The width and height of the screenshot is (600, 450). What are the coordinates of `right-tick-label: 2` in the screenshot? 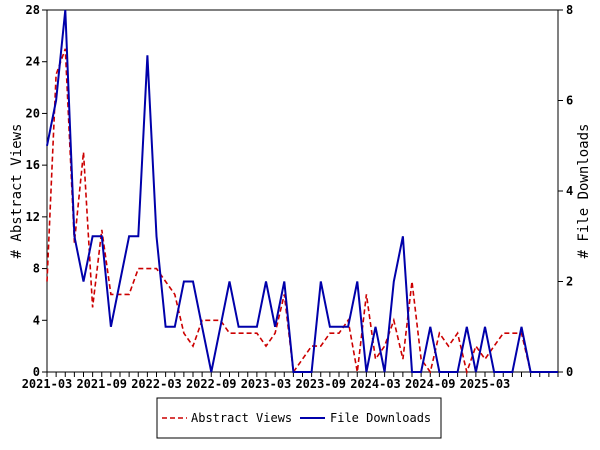 It's located at (569, 282).